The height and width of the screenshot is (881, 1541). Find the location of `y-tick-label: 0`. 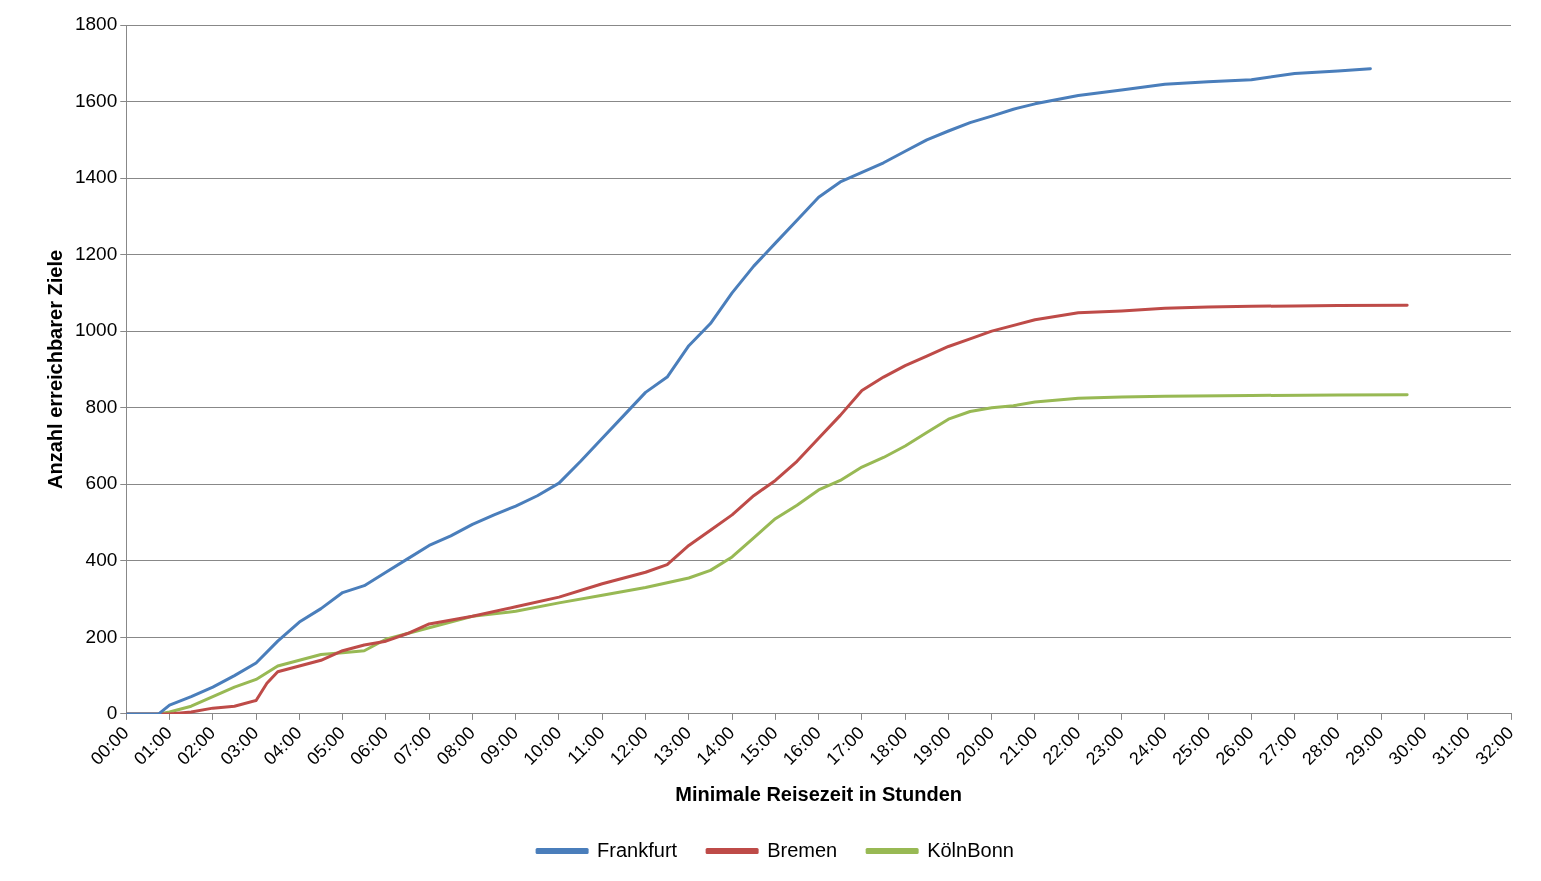

y-tick-label: 0 is located at coordinates (112, 713).